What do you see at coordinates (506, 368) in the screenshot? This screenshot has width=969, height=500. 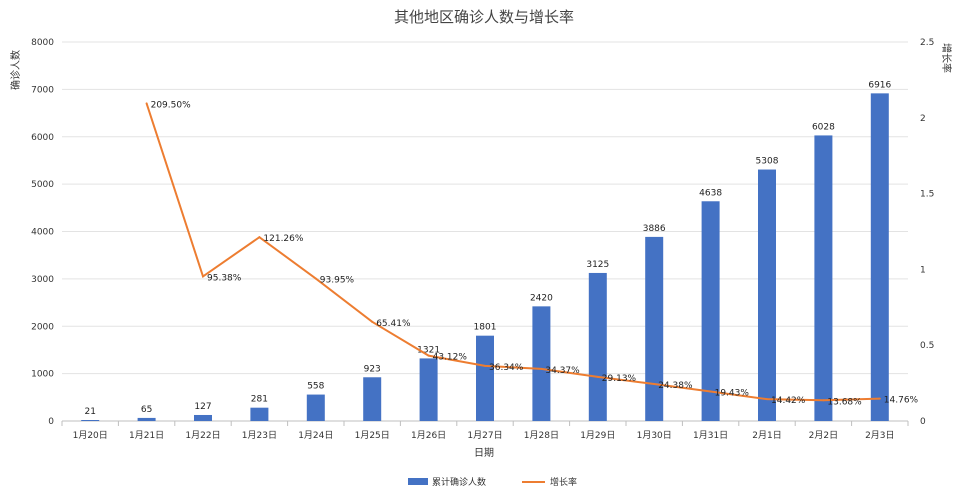 I see `line-data-label: 36.34%` at bounding box center [506, 368].